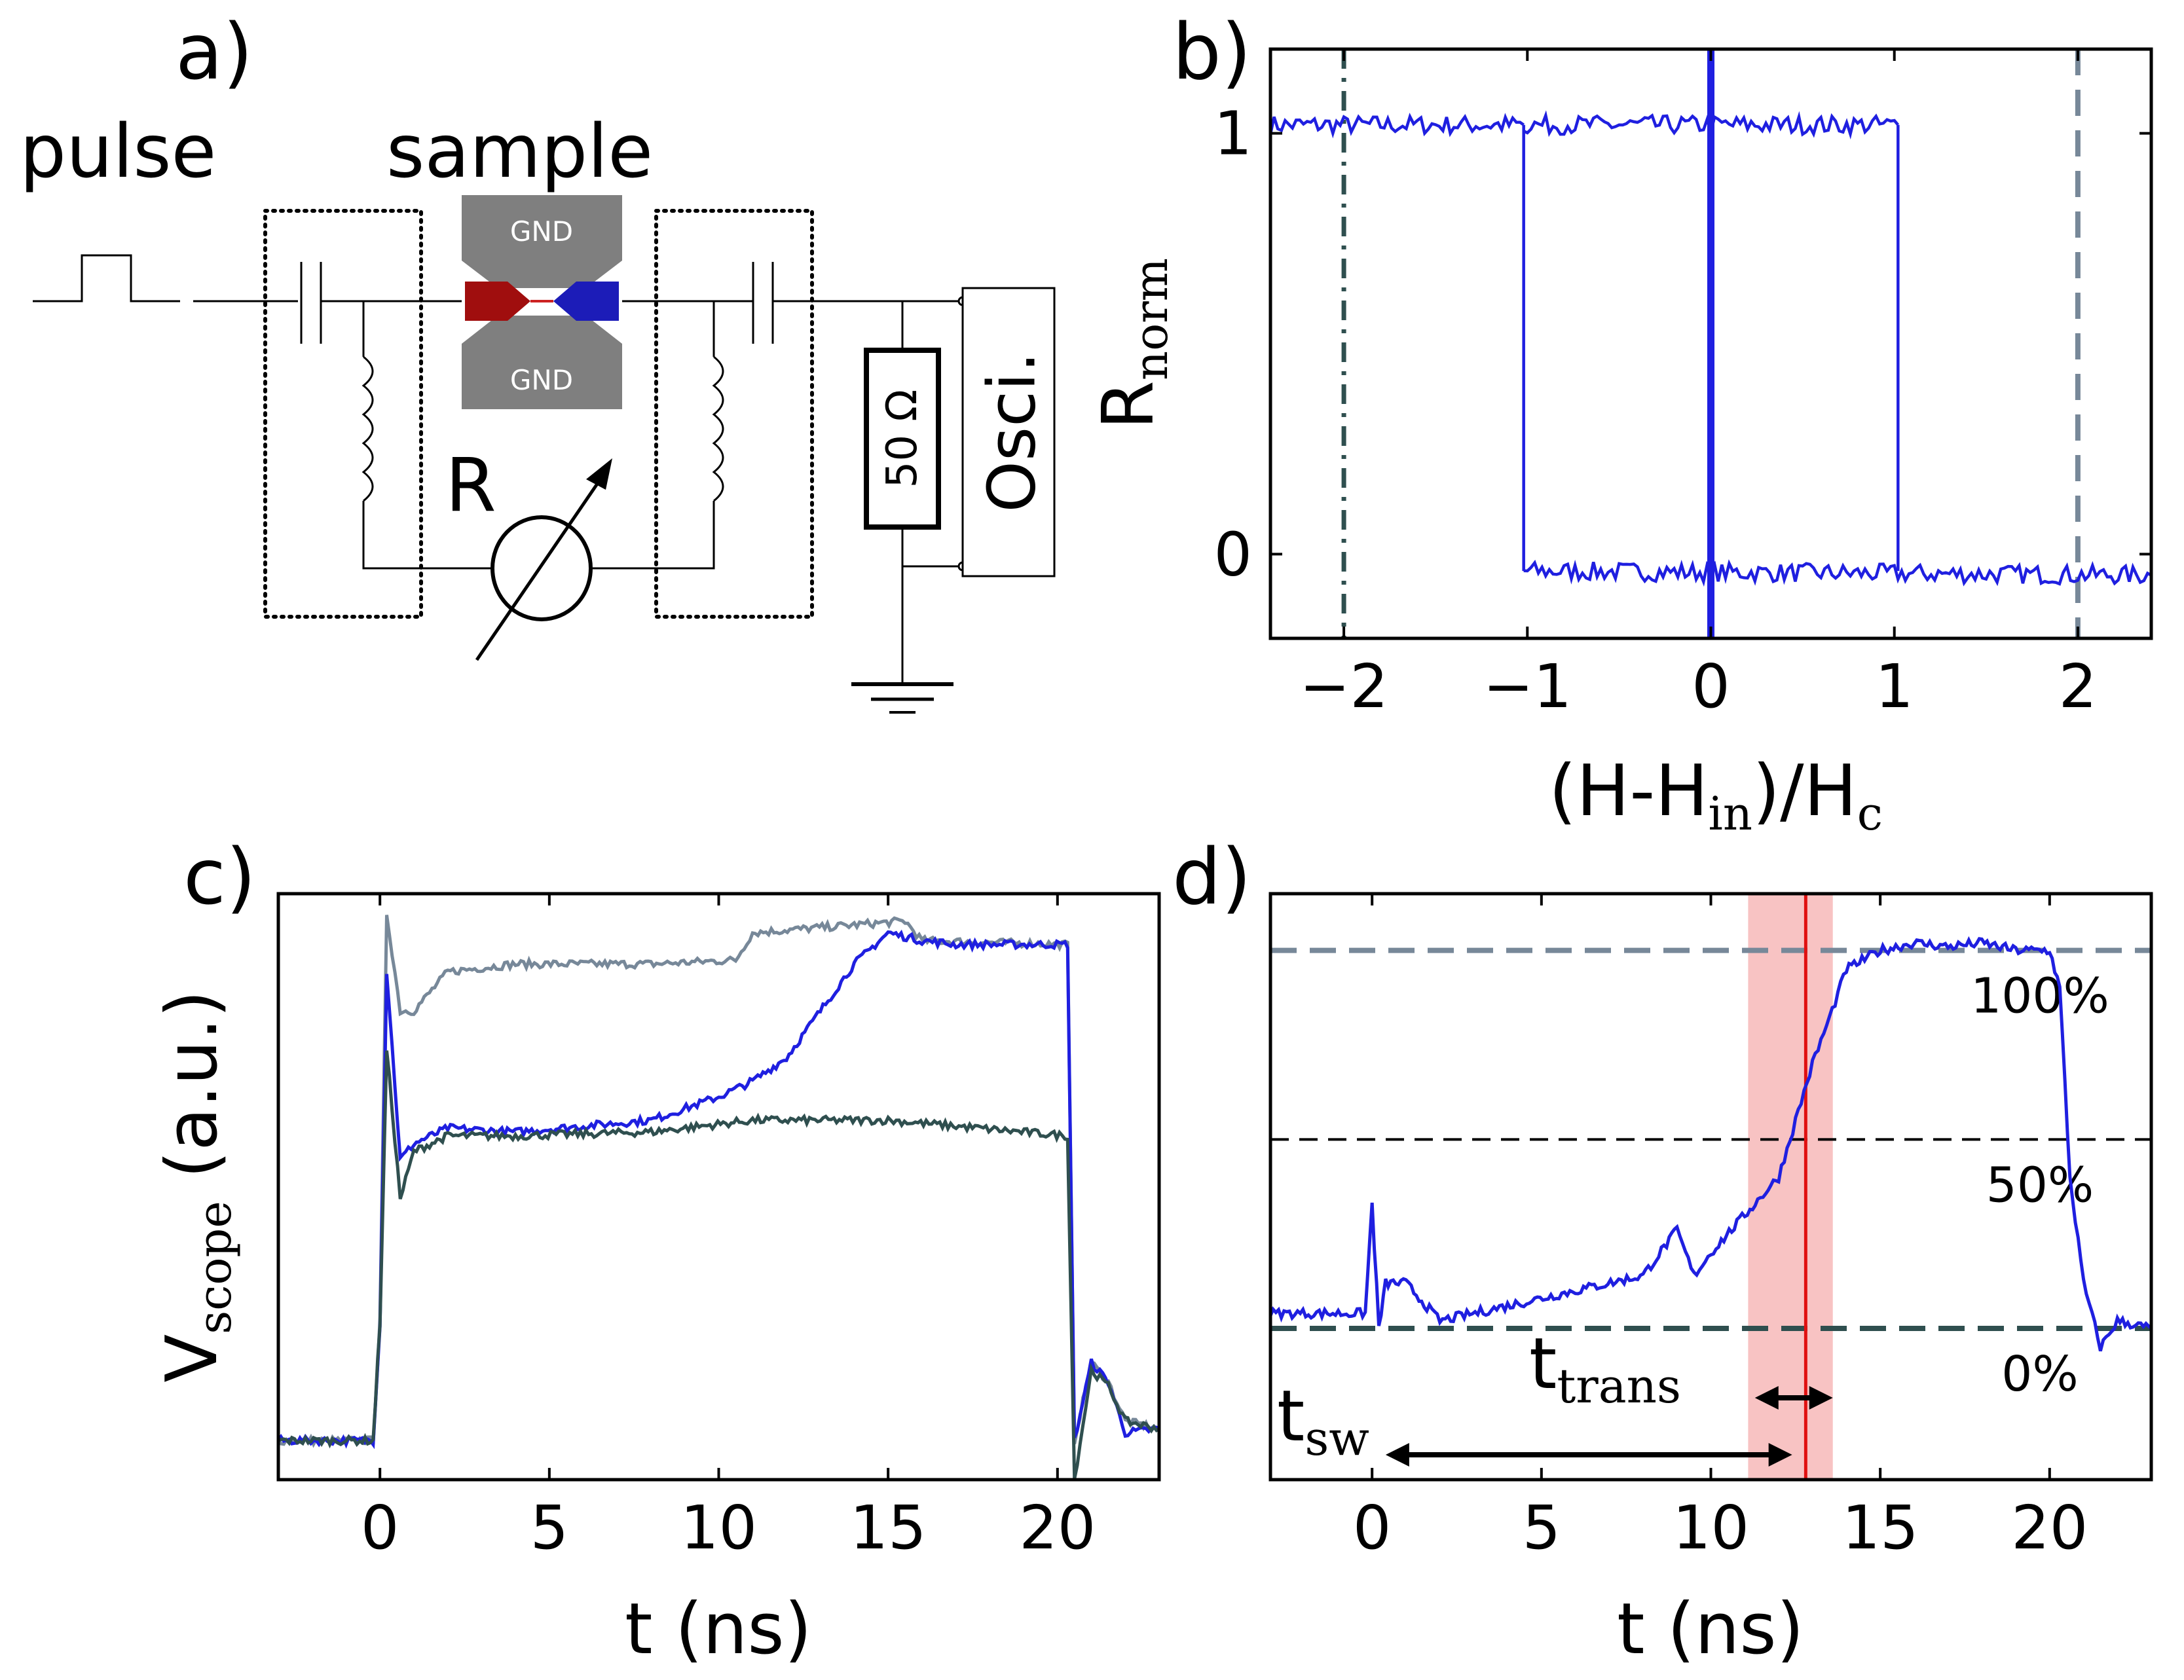  I want to click on panel-c-ylabel: Vscope (a.u.), so click(196, 1186).